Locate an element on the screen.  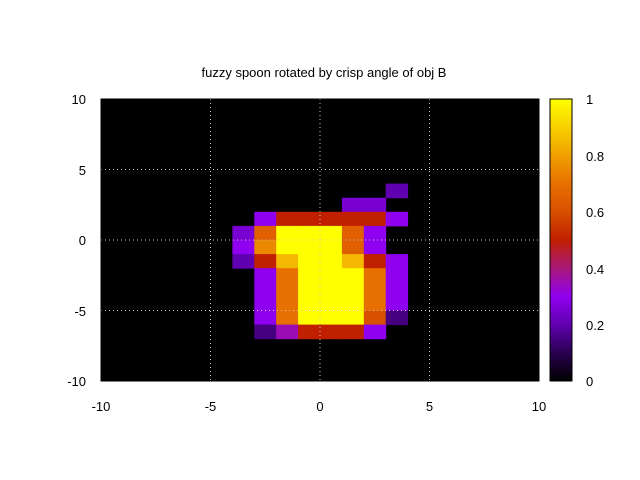
colorbar-tick-label: 1 is located at coordinates (589, 99).